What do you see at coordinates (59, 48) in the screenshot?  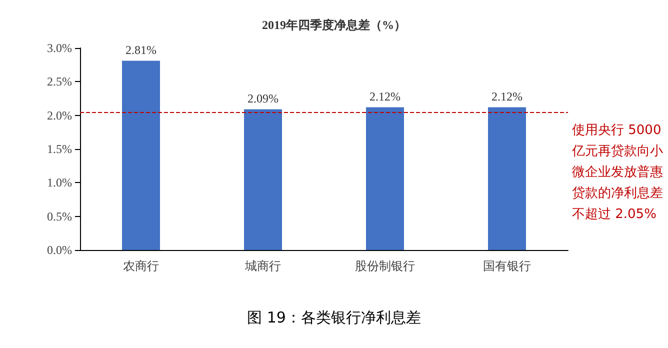 I see `y-tick-label: 3.0%` at bounding box center [59, 48].